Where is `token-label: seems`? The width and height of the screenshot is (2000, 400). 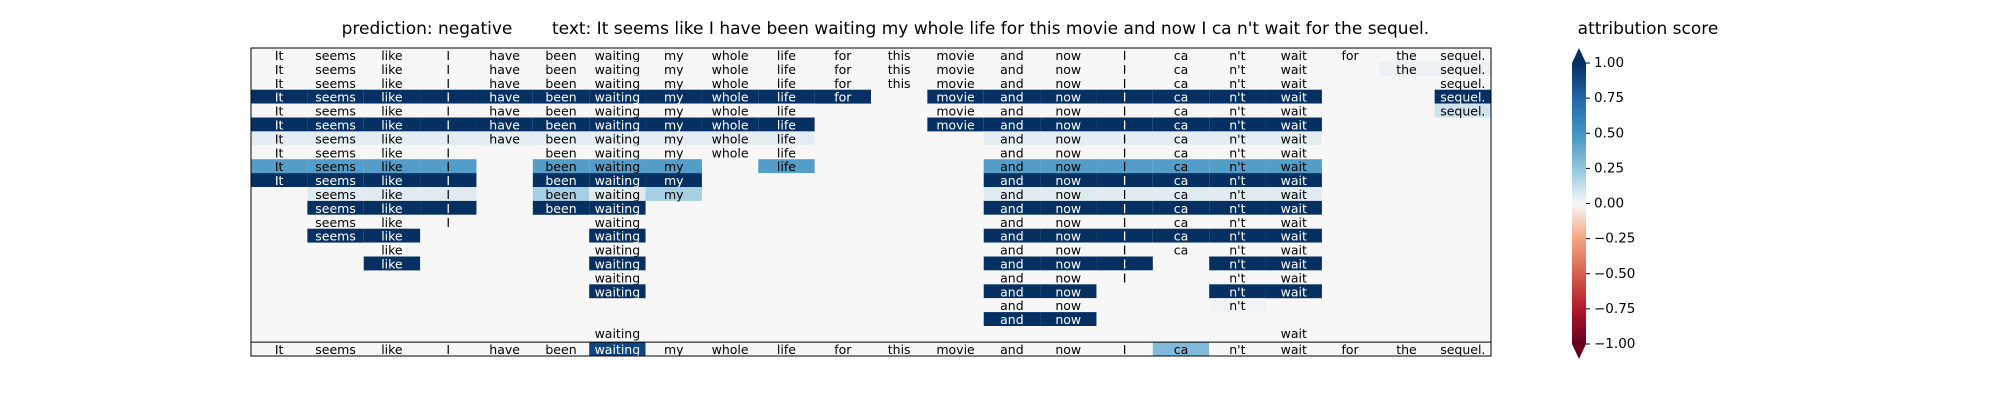
token-label: seems is located at coordinates (335, 152).